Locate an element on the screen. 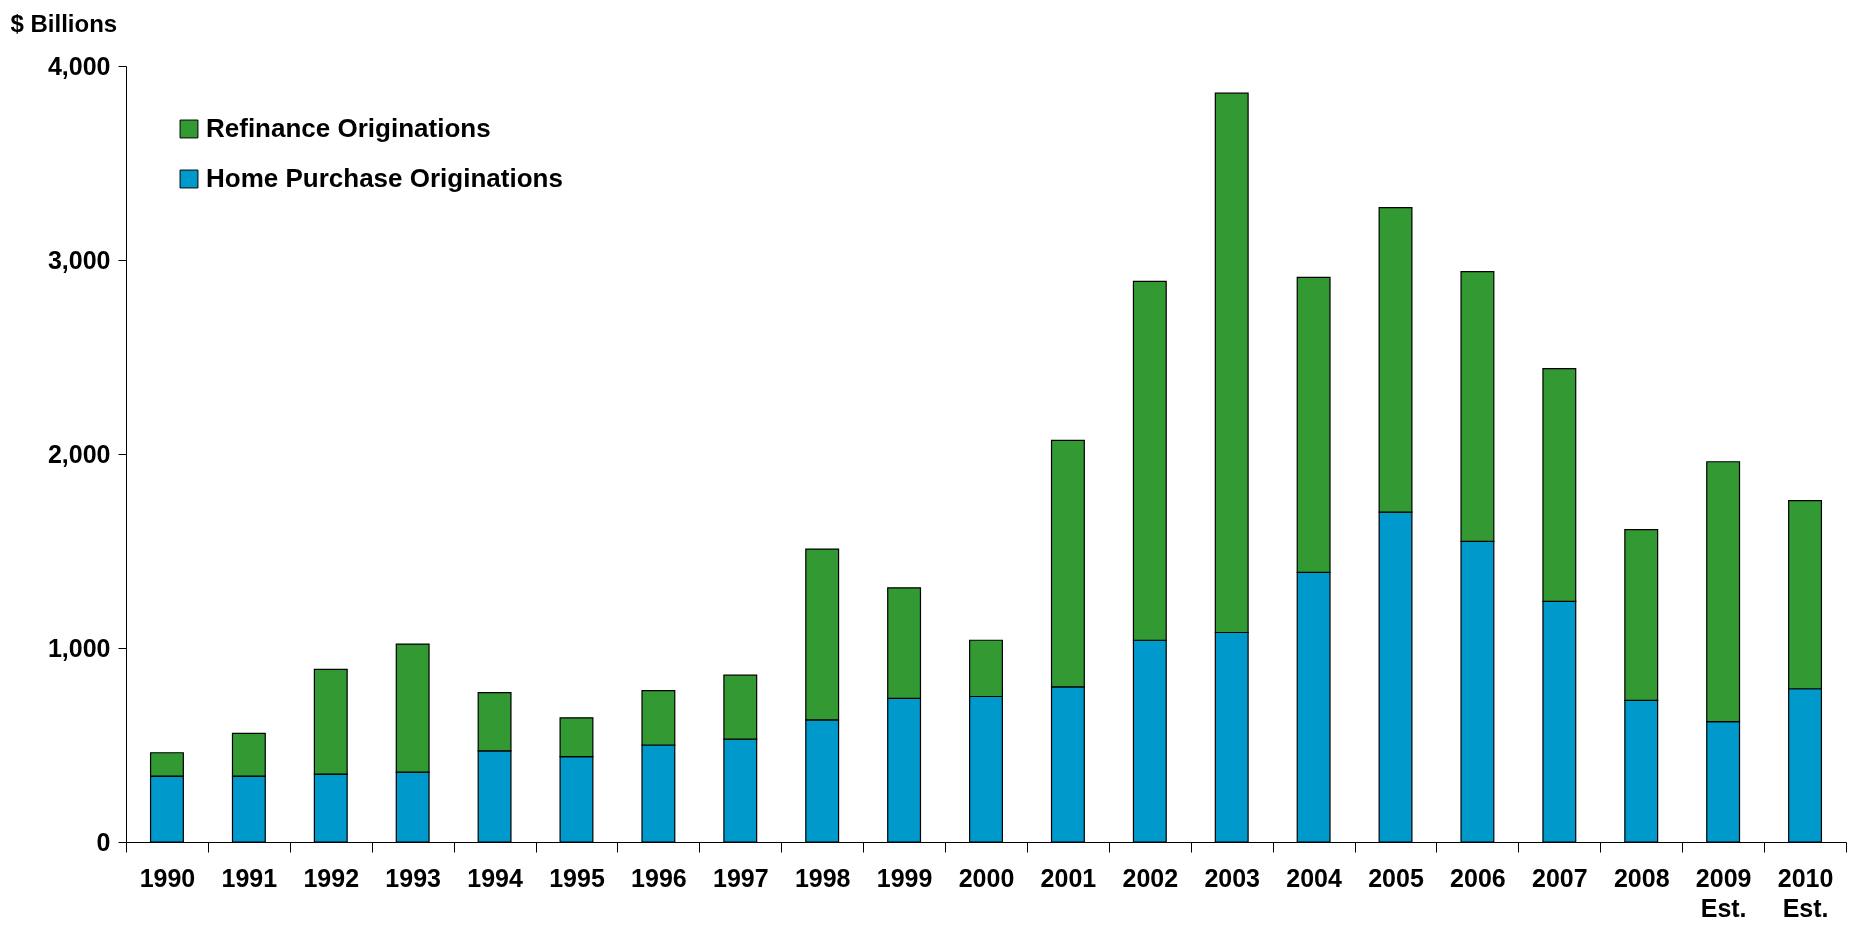 The width and height of the screenshot is (1856, 947). x-tick-label: 1992 is located at coordinates (331, 877).